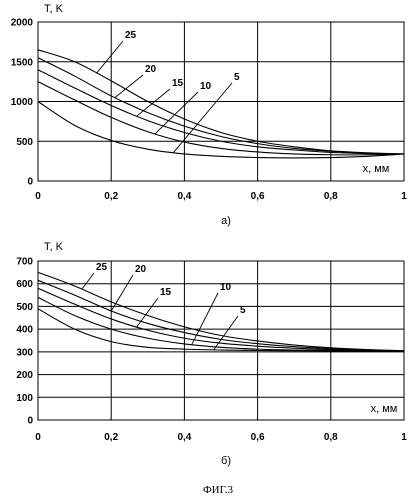 The width and height of the screenshot is (412, 499). What do you see at coordinates (218, 490) in the screenshot?
I see `figure-caption: ФИГ.3` at bounding box center [218, 490].